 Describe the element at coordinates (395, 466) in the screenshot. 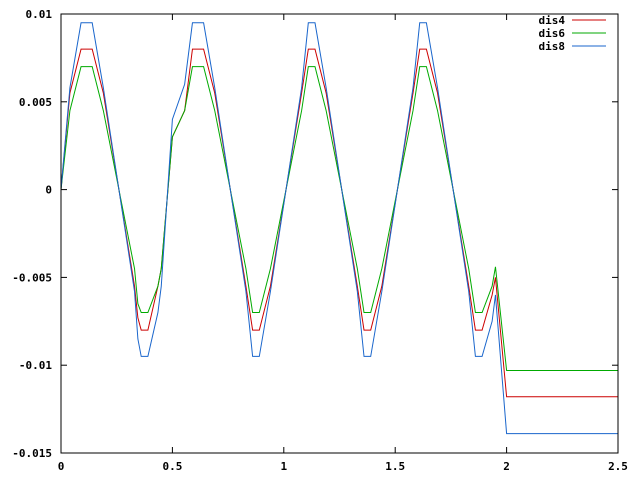

I see `x-tick-label: 1.5` at that location.